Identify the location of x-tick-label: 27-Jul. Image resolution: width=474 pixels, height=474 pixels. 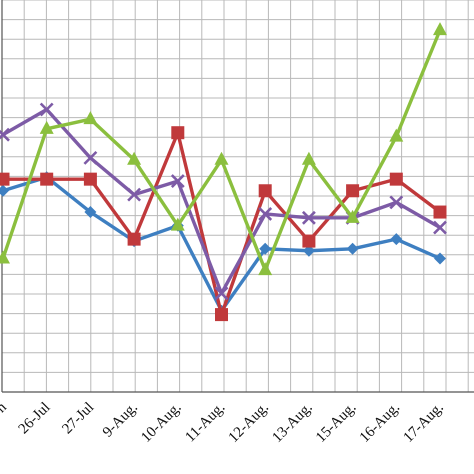
(78, 419).